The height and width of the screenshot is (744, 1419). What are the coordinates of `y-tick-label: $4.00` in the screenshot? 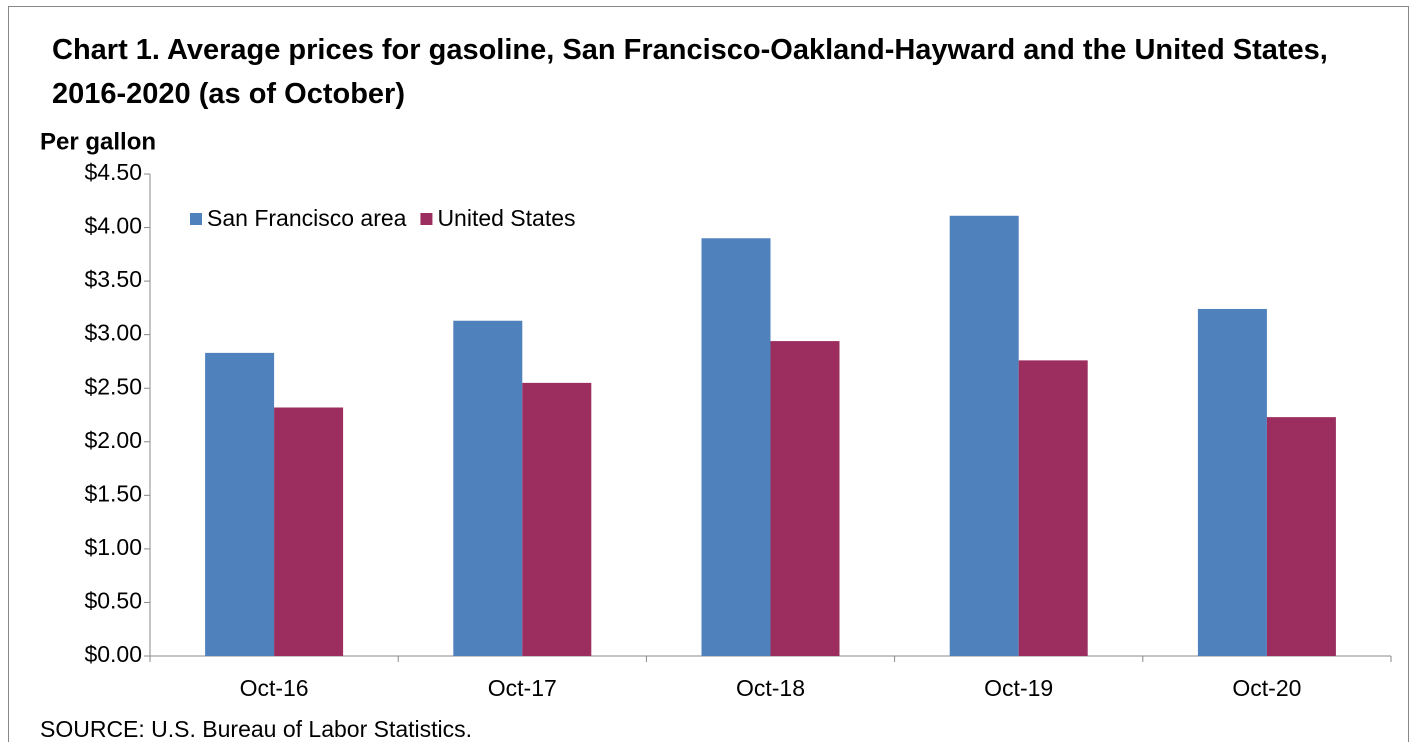 It's located at (113, 226).